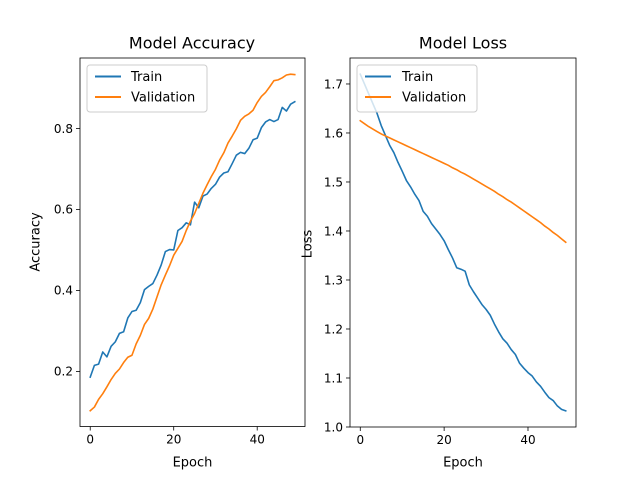 The width and height of the screenshot is (640, 480). What do you see at coordinates (90, 440) in the screenshot?
I see `accuracy-x-tick-label: 0` at bounding box center [90, 440].